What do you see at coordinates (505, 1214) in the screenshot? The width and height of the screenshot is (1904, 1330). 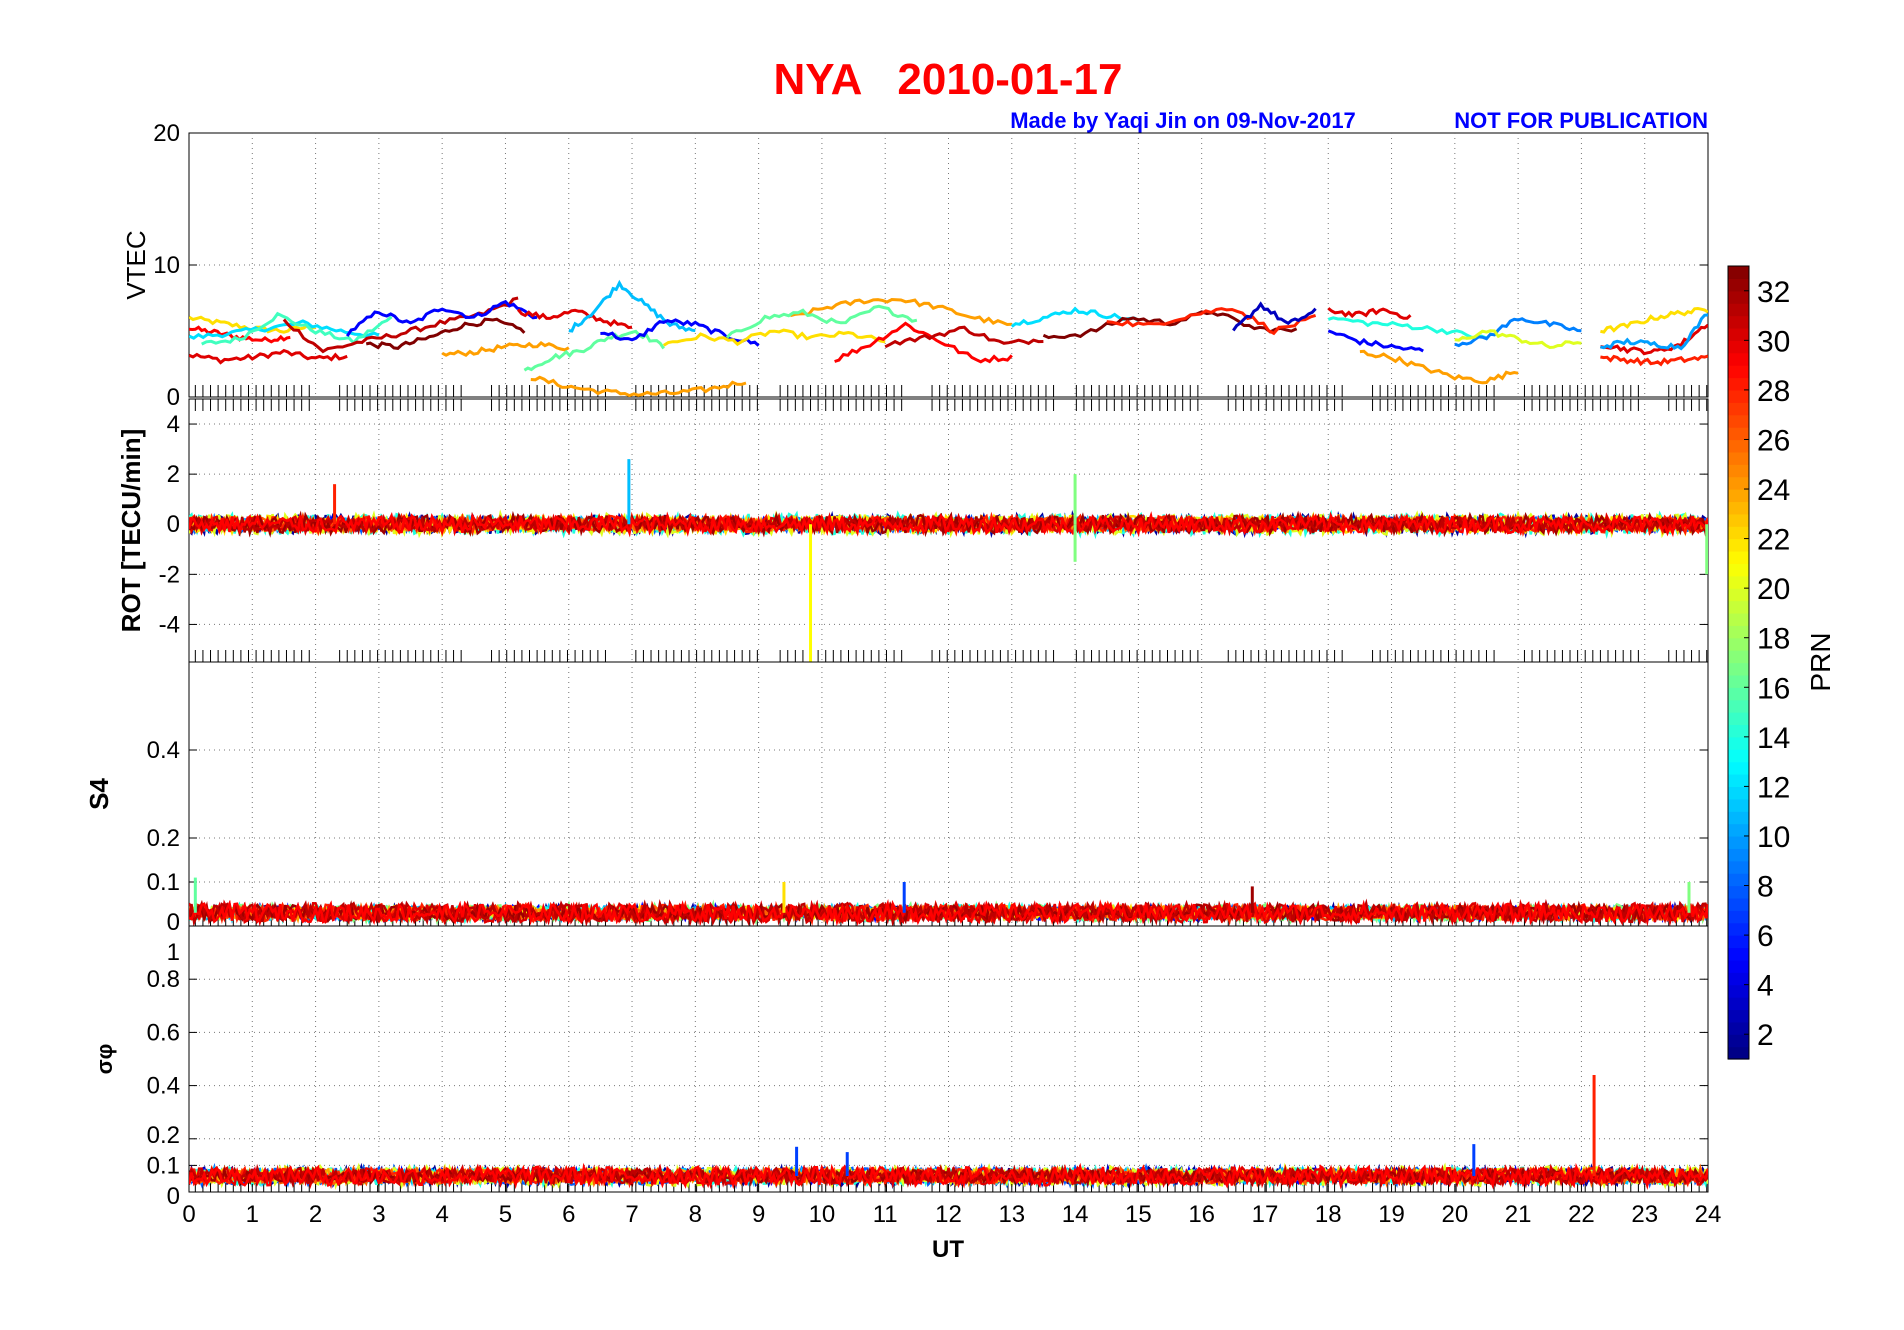 I see `x-tick-label: 5` at bounding box center [505, 1214].